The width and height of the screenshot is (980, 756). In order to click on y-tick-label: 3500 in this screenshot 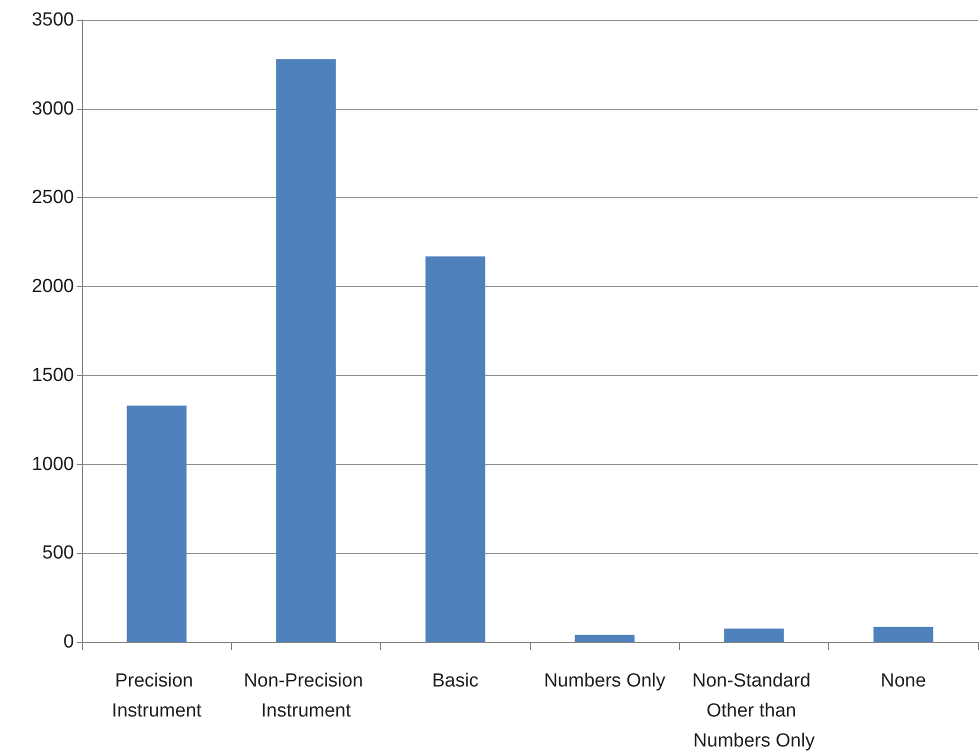, I will do `click(53, 20)`.